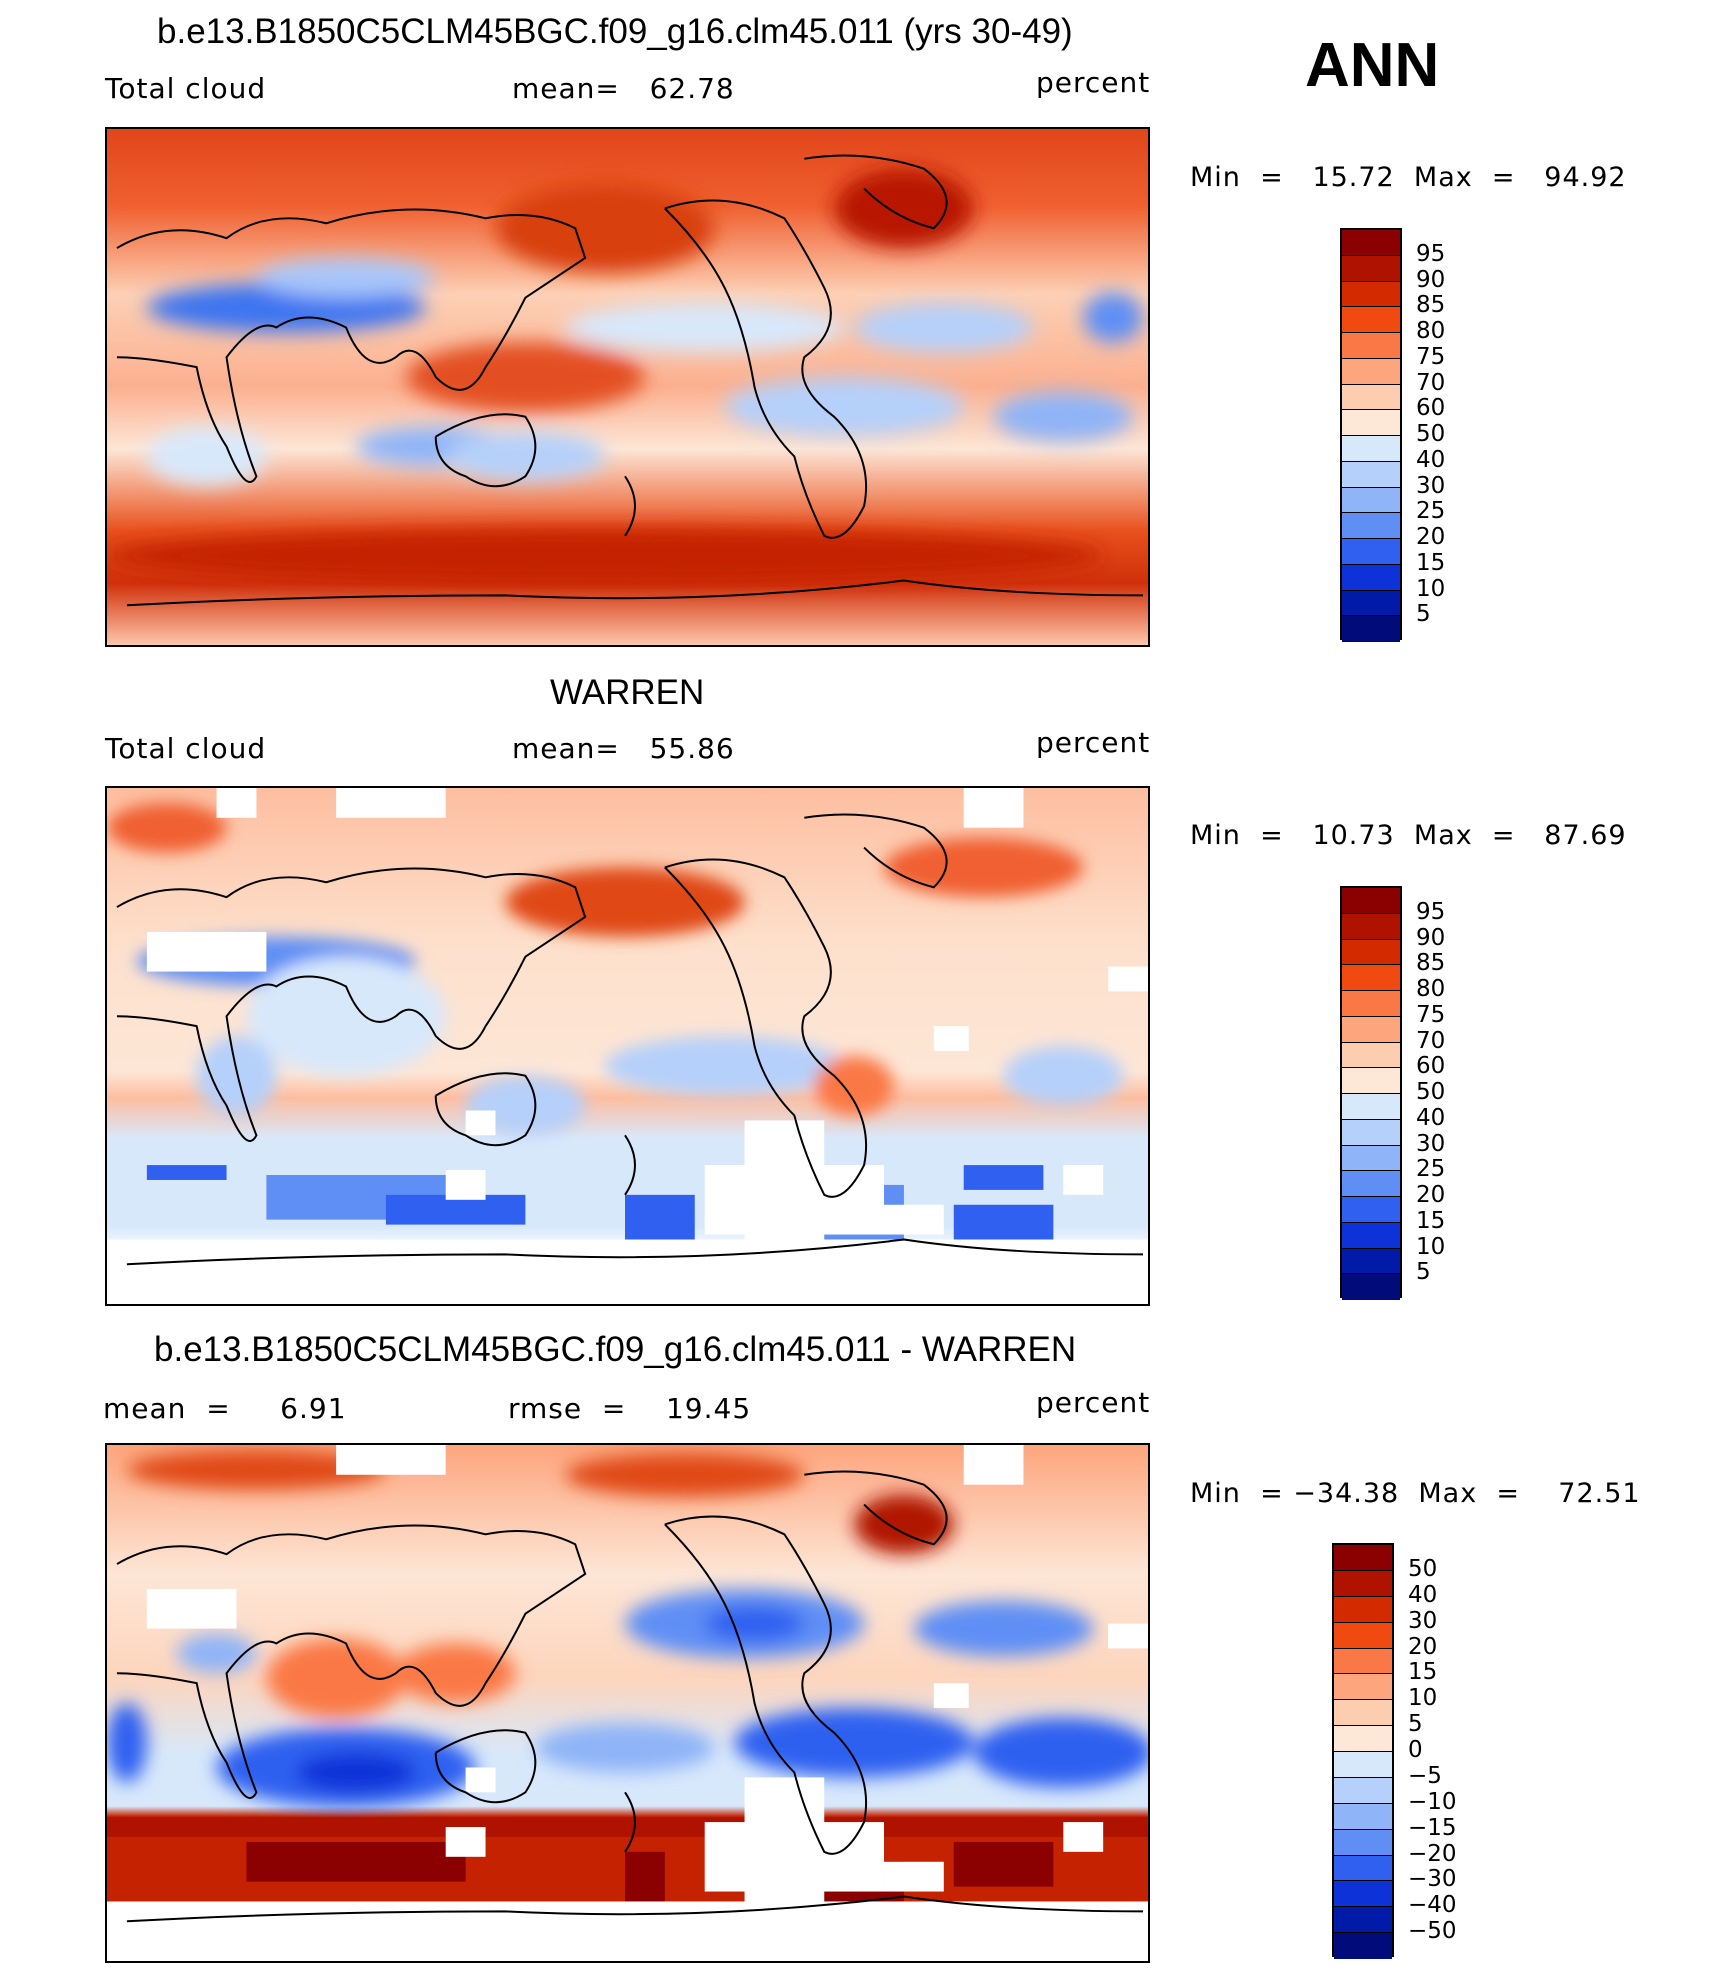 This screenshot has width=1710, height=1969. What do you see at coordinates (1431, 963) in the screenshot?
I see `colorbar-tick-label: 85` at bounding box center [1431, 963].